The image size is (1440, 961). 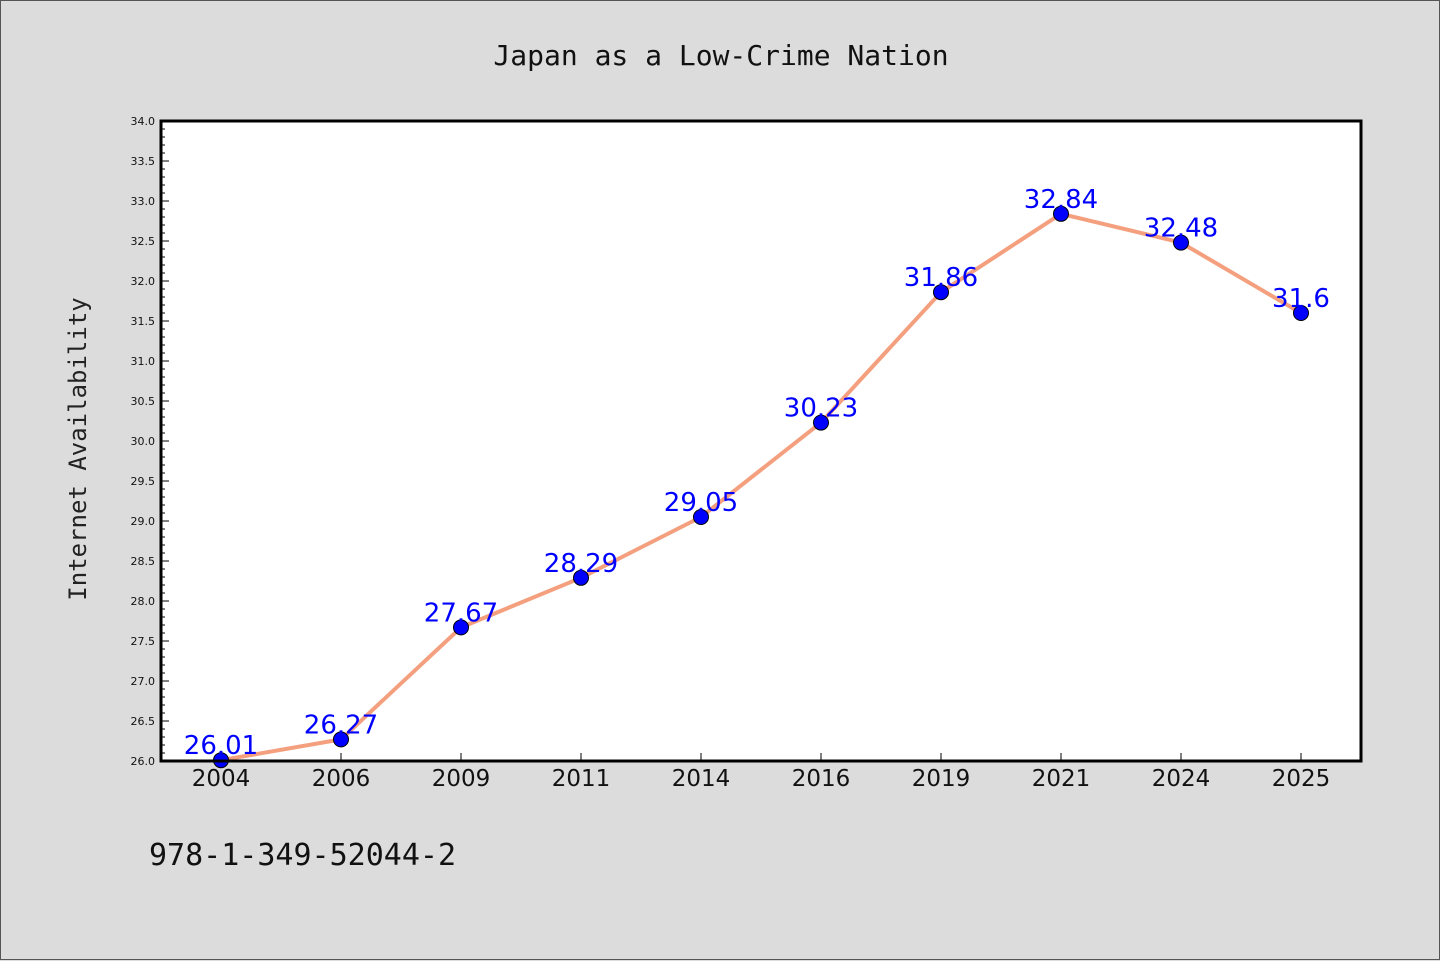 I want to click on x-tick-label: 2025, so click(x=1301, y=779).